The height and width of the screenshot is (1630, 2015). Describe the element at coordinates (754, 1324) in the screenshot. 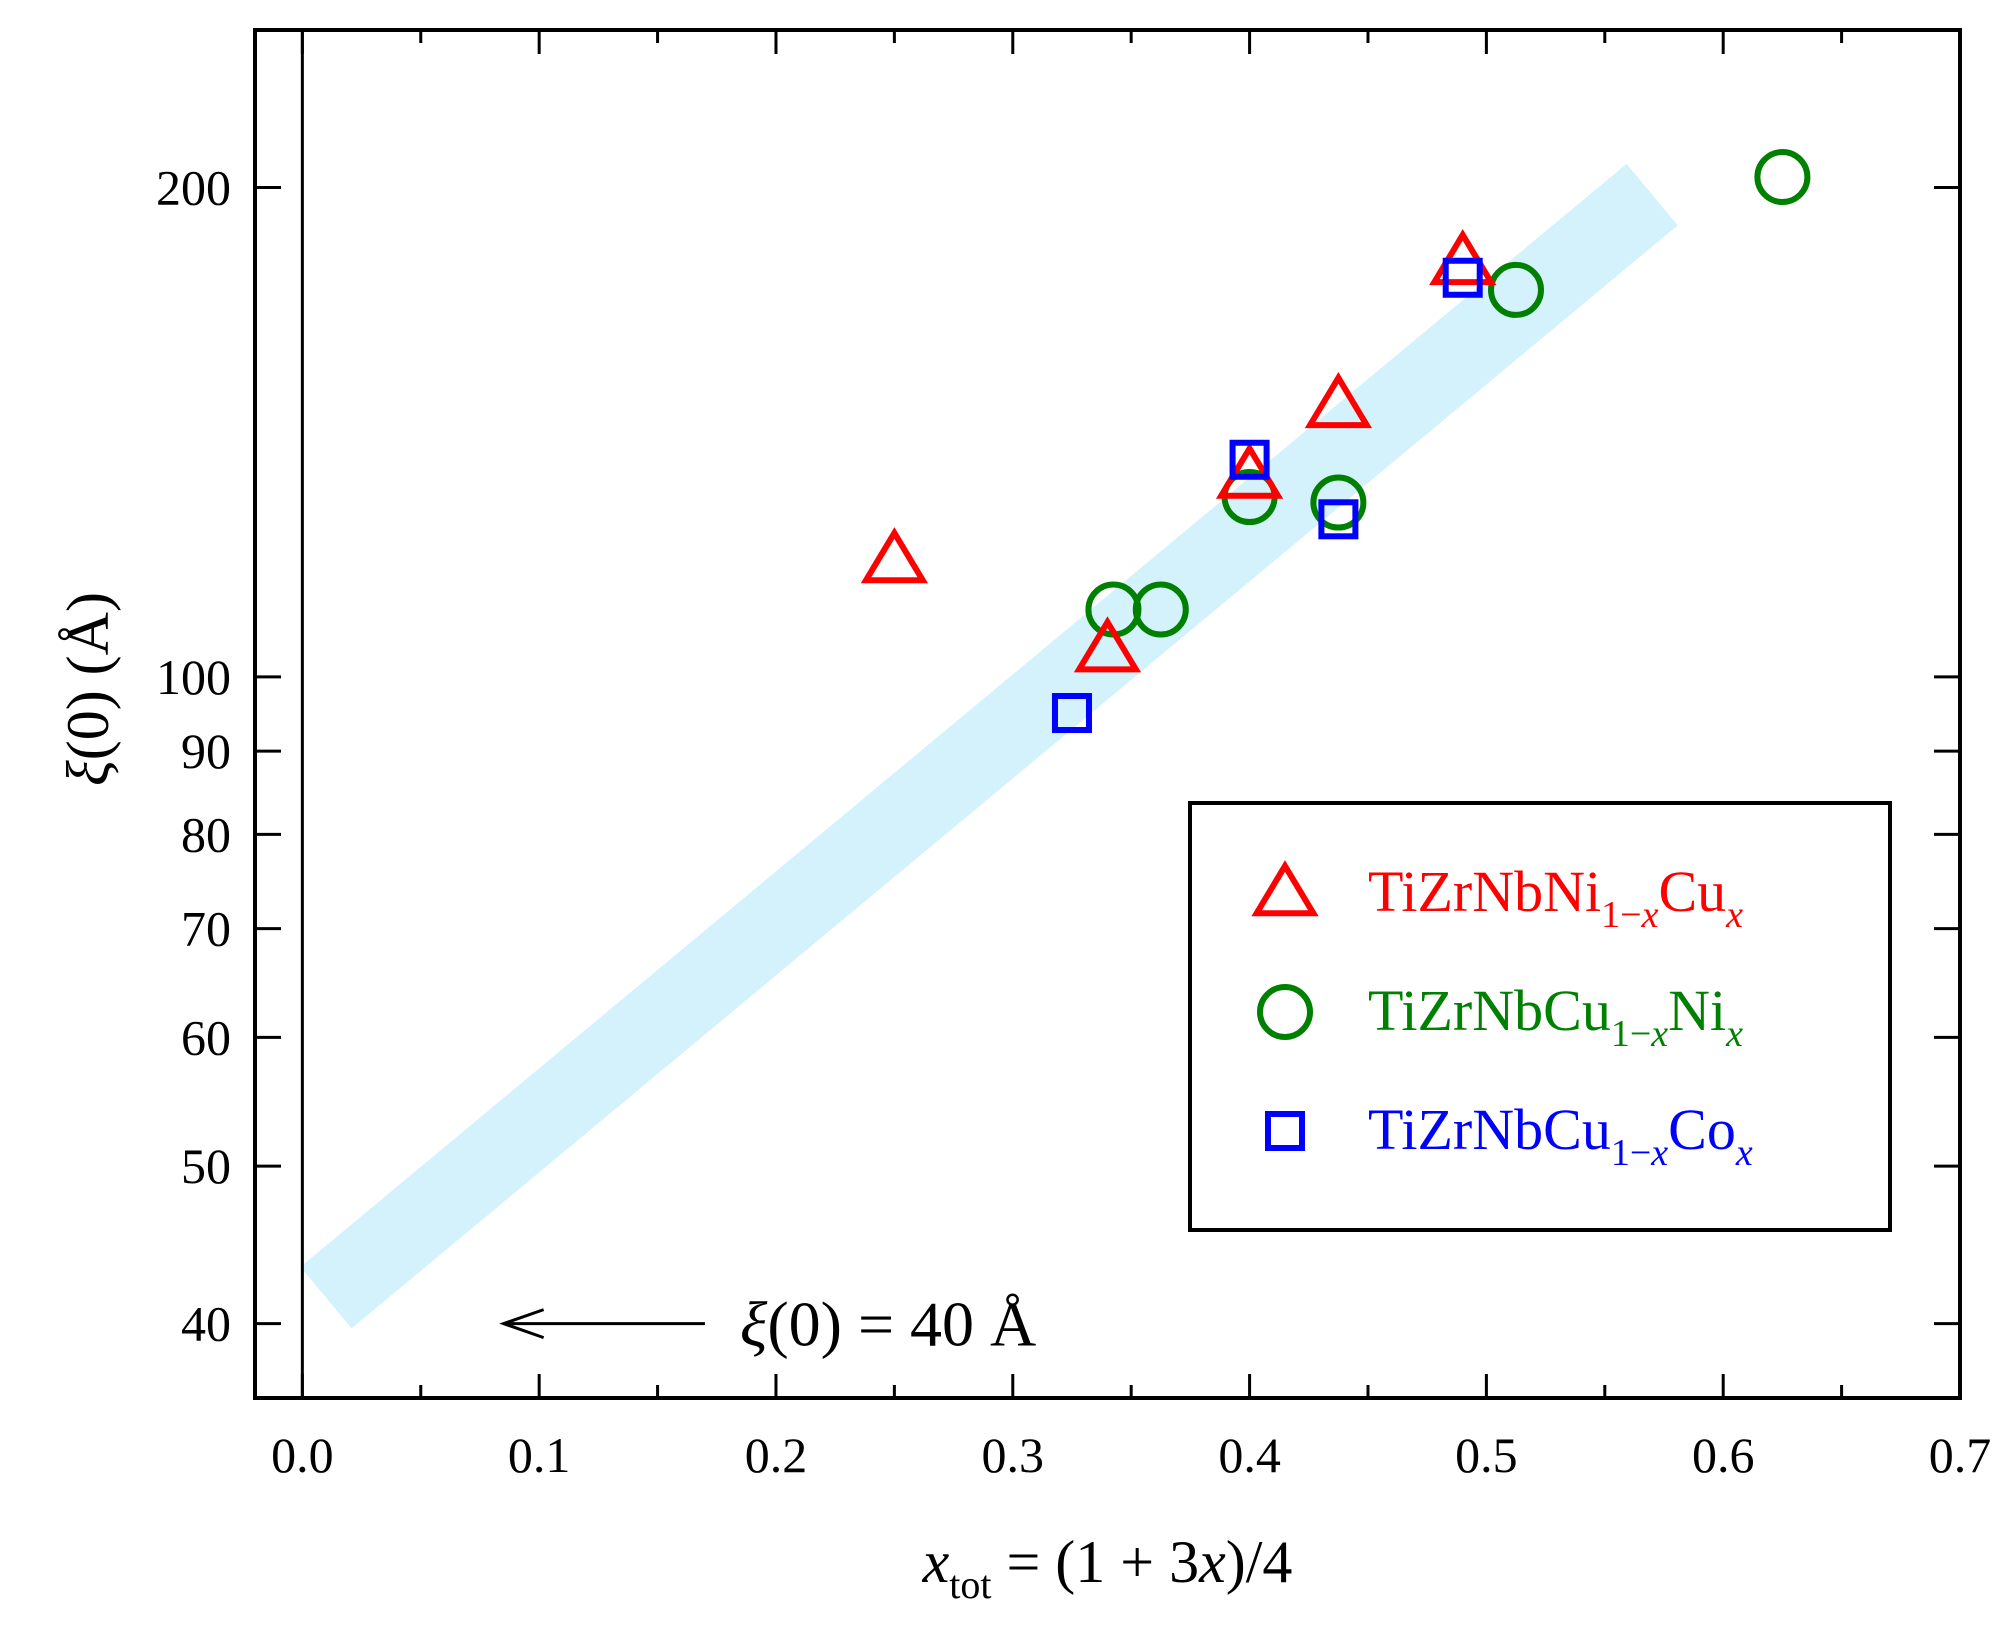

I see `annotation-symbol: ξ` at that location.